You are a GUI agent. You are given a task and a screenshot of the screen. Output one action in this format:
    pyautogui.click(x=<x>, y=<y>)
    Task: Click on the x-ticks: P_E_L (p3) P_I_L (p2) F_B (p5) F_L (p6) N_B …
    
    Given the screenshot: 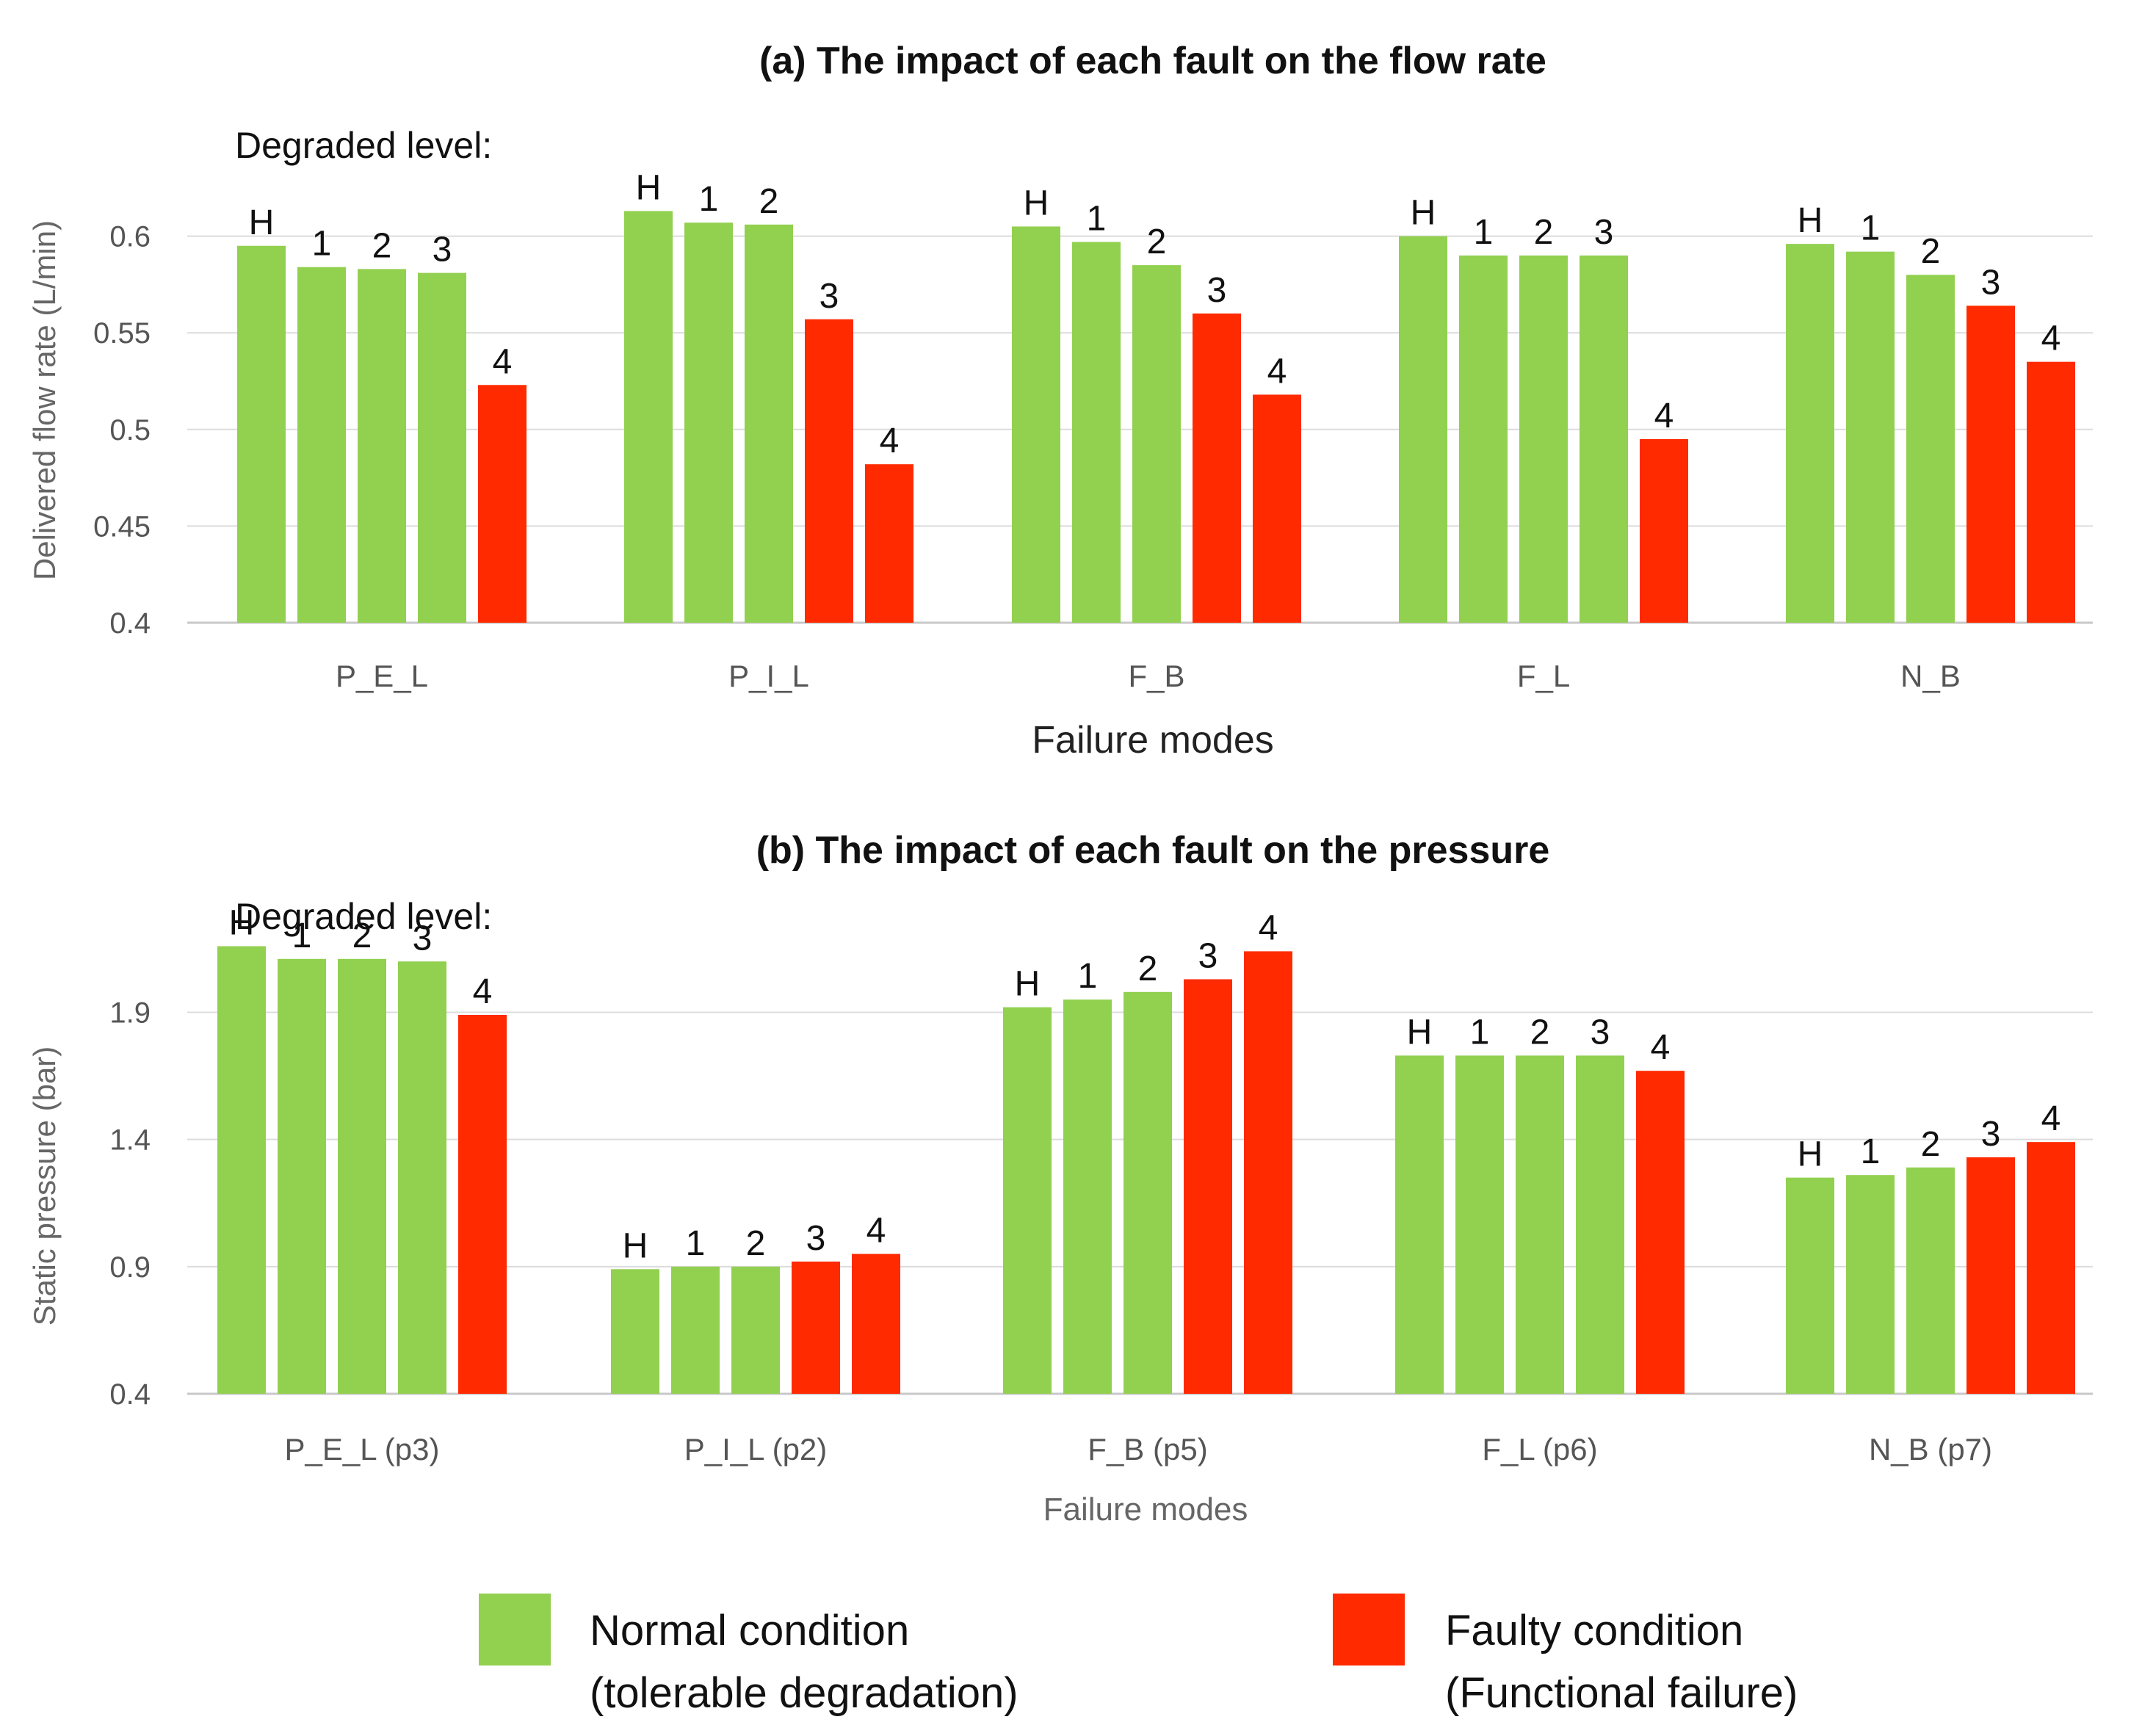 What is the action you would take?
    pyautogui.click(x=1138, y=1449)
    